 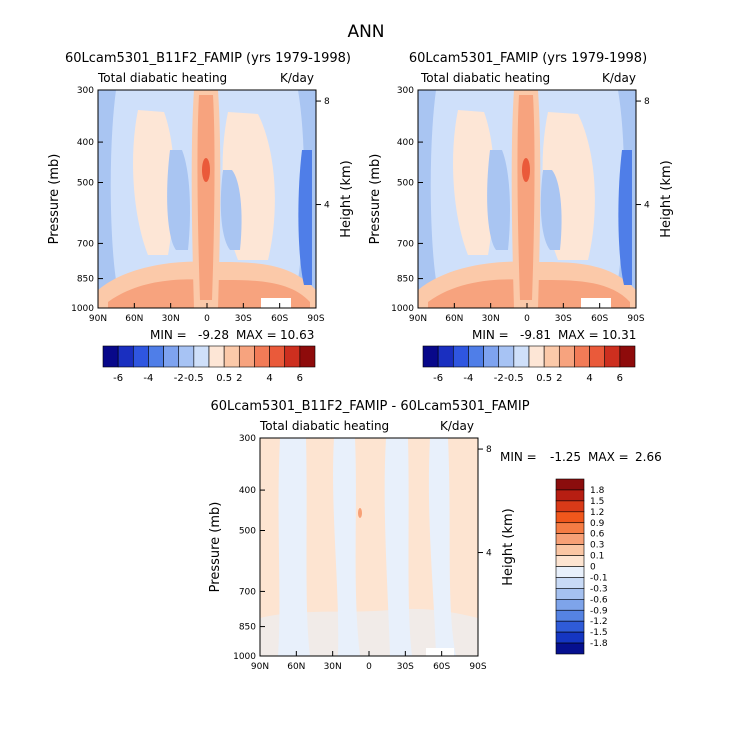 What do you see at coordinates (648, 457) in the screenshot?
I see `panel-3-max-value: 2.66` at bounding box center [648, 457].